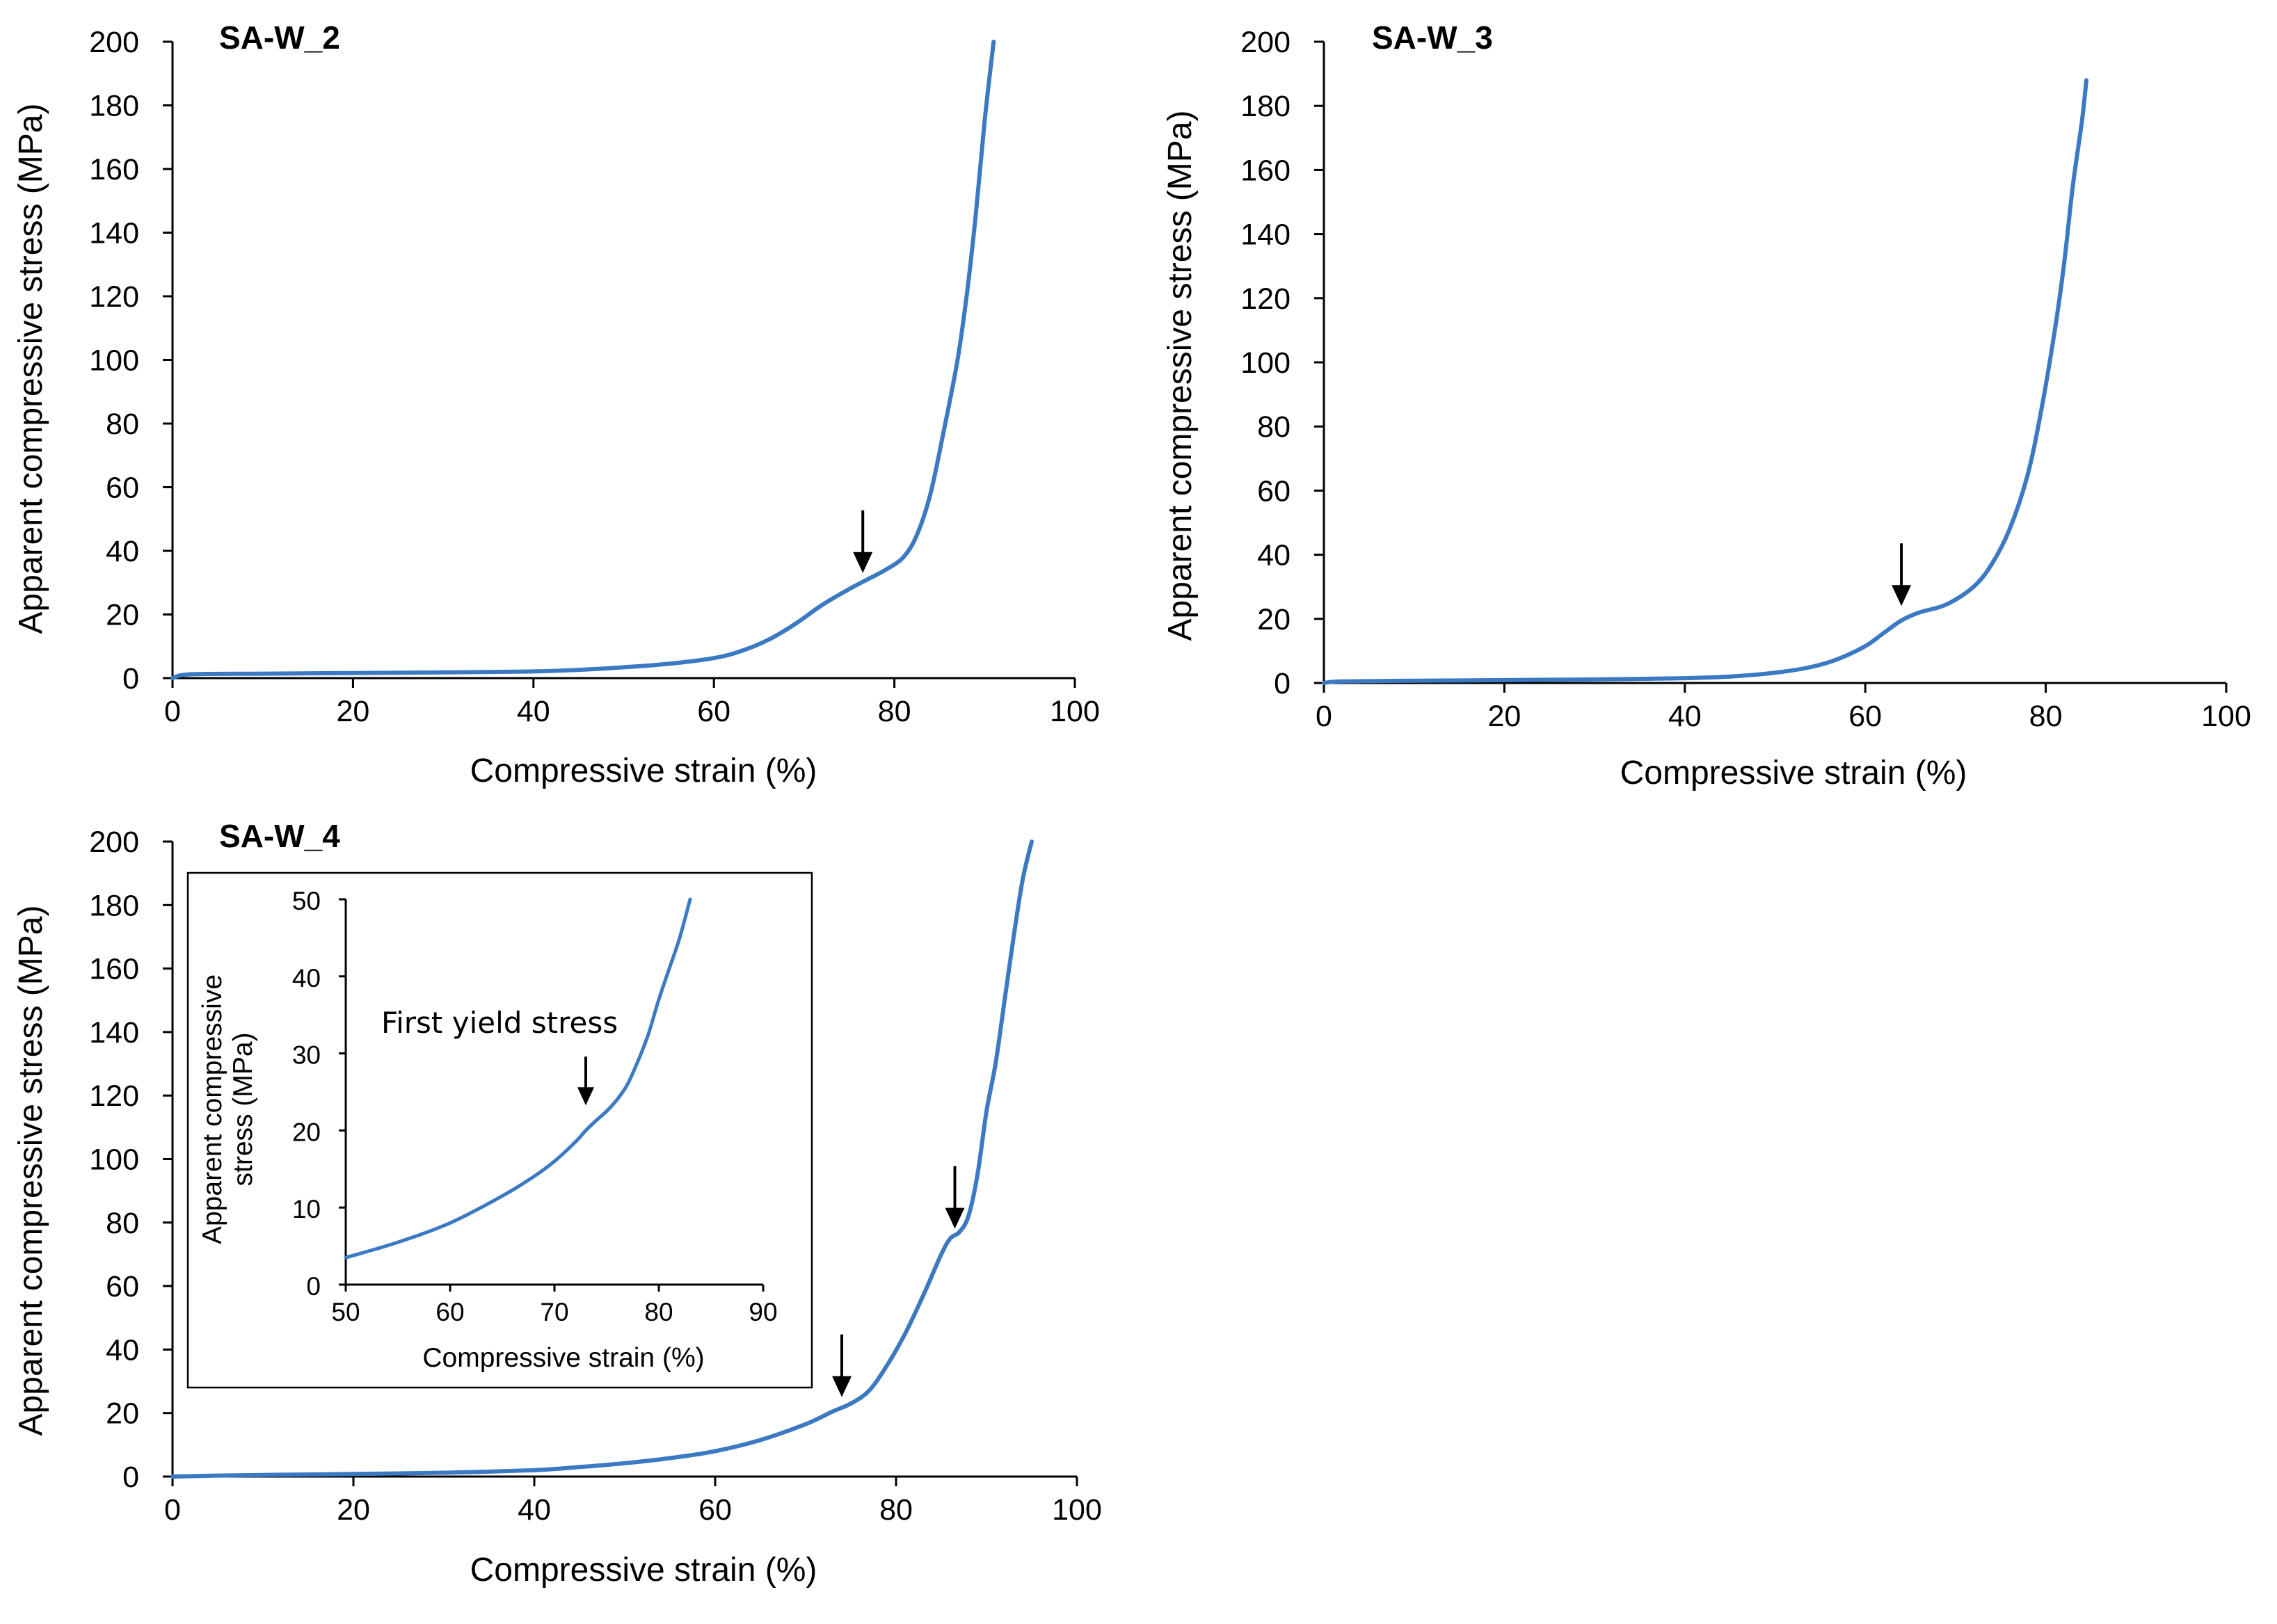 The height and width of the screenshot is (1624, 2277). I want to click on panel-title: SA-W_3, so click(1432, 37).